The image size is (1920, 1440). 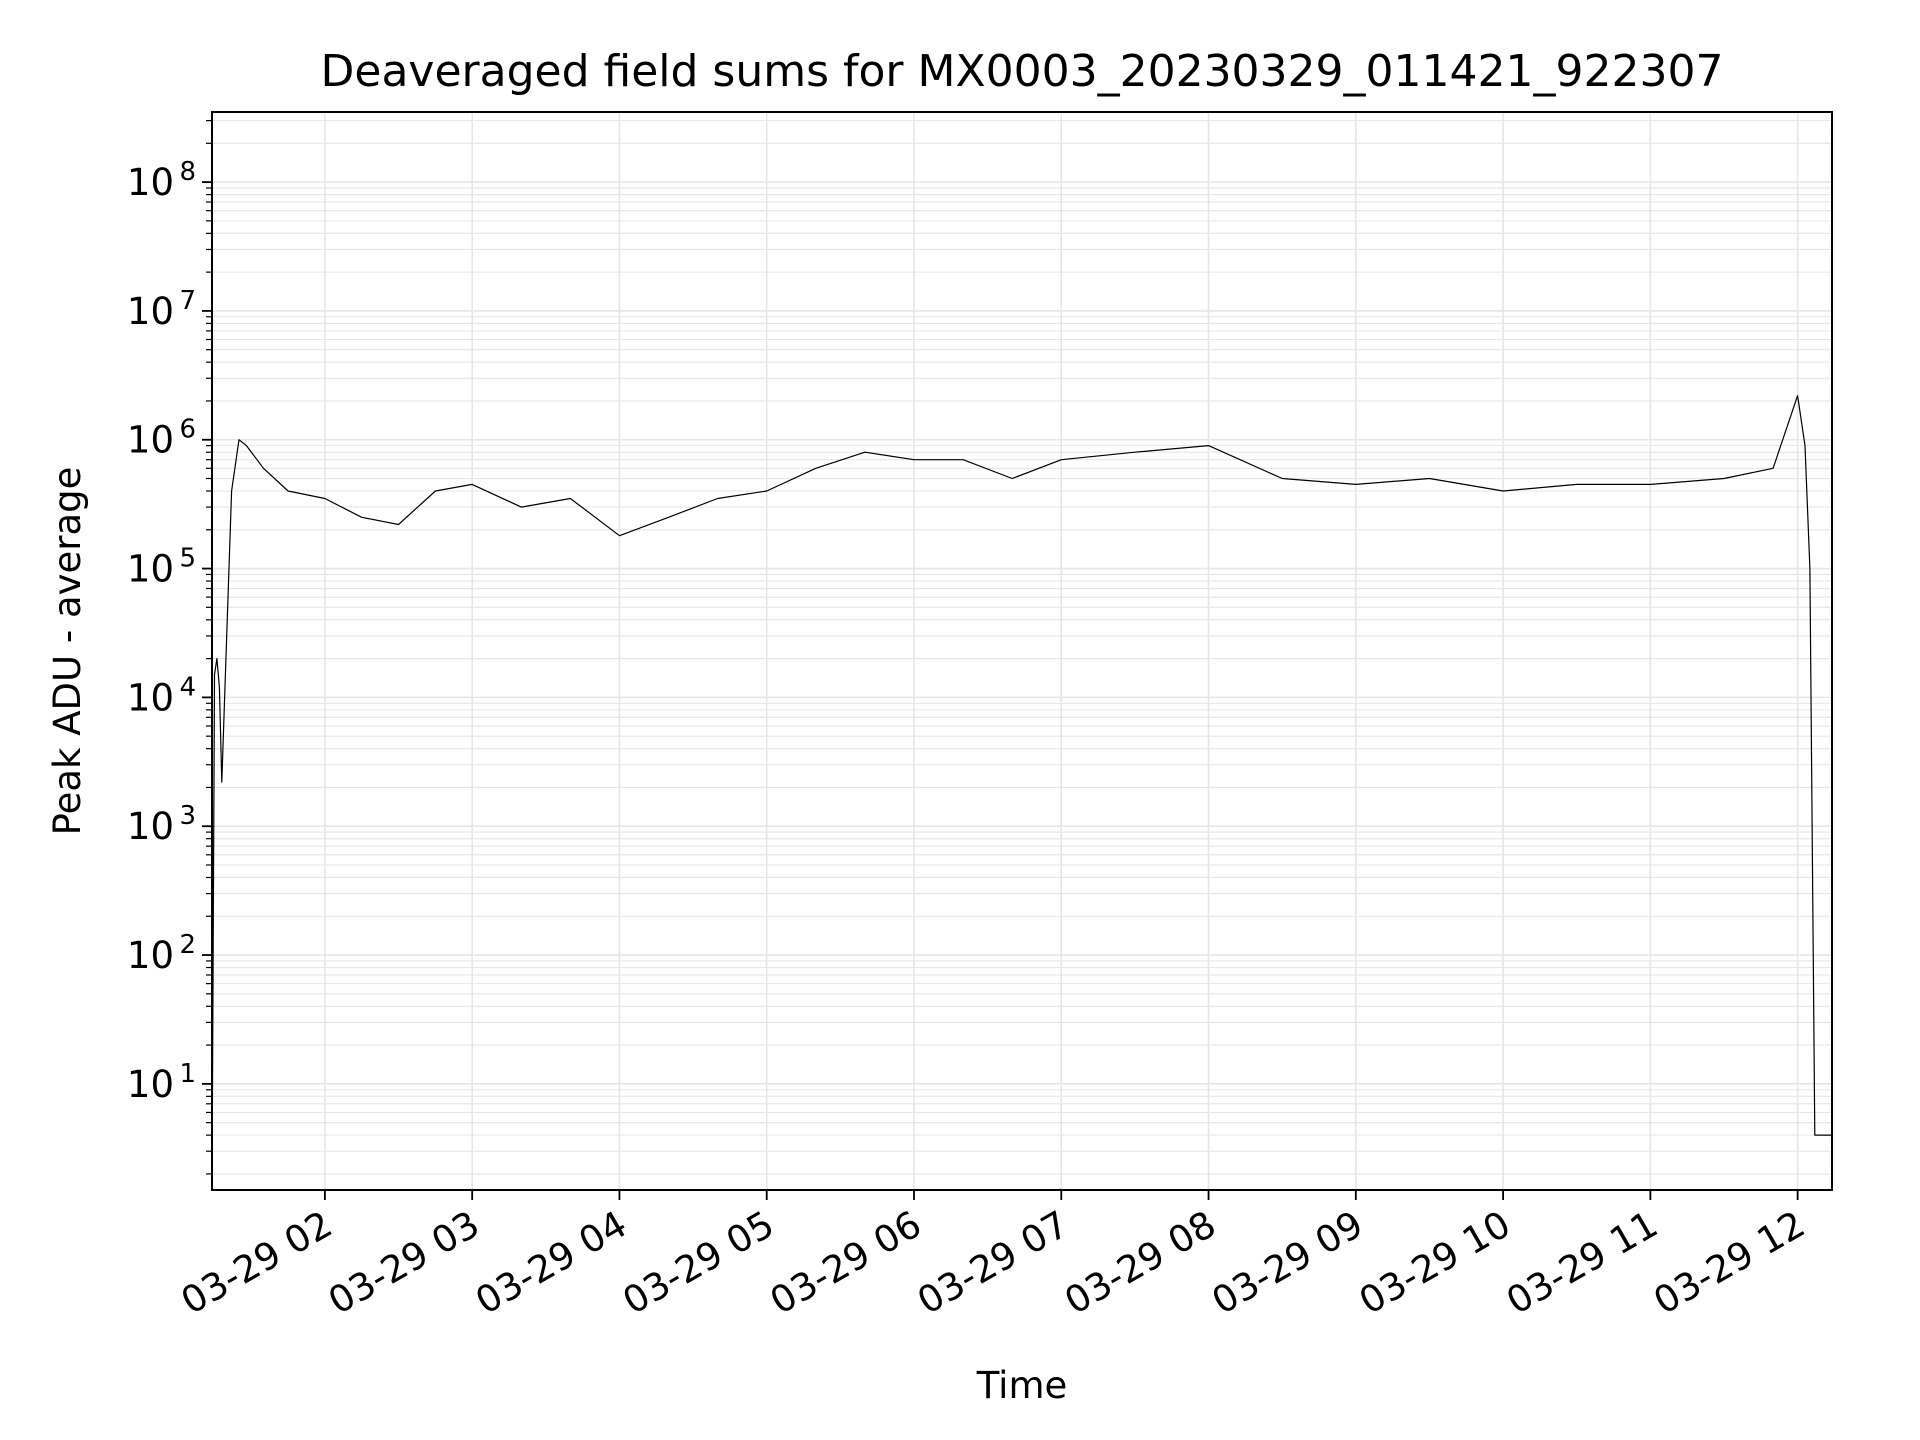 I want to click on y-tick-exponent: 6, so click(x=187, y=430).